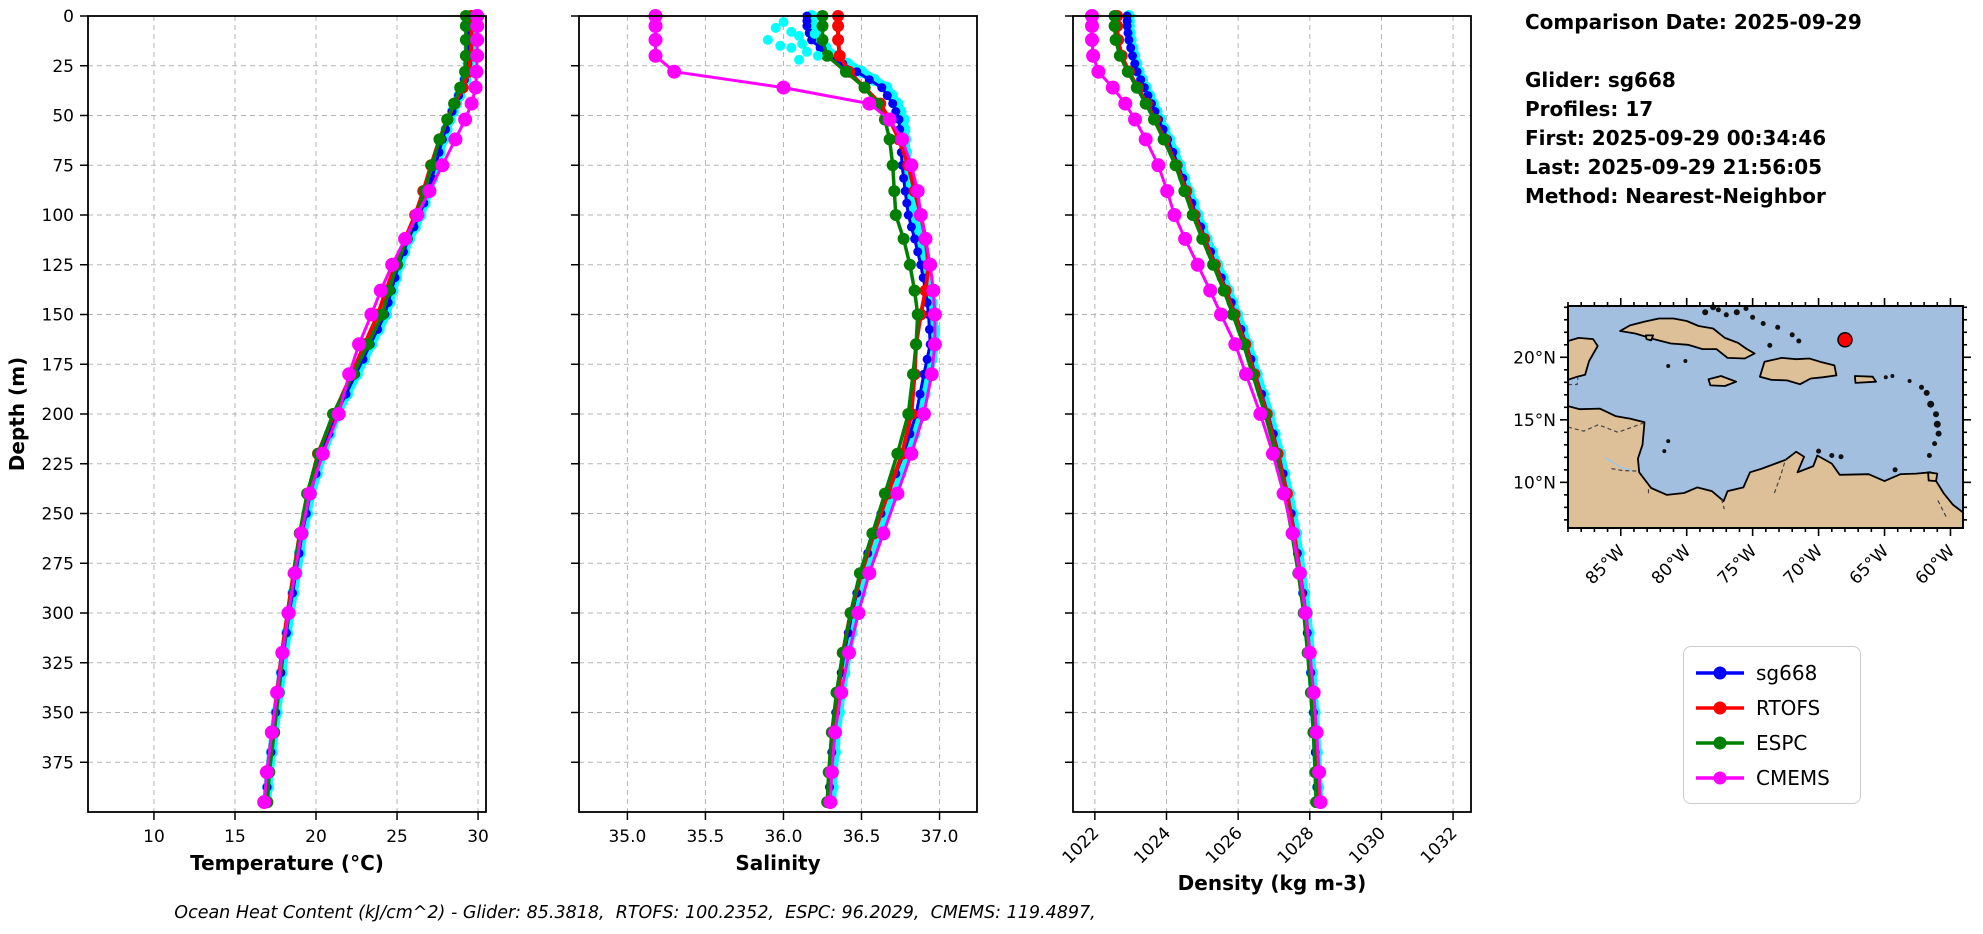 The image size is (1983, 934). Describe the element at coordinates (1772, 742) in the screenshot. I see `legend-item-espc: ESPC` at that location.